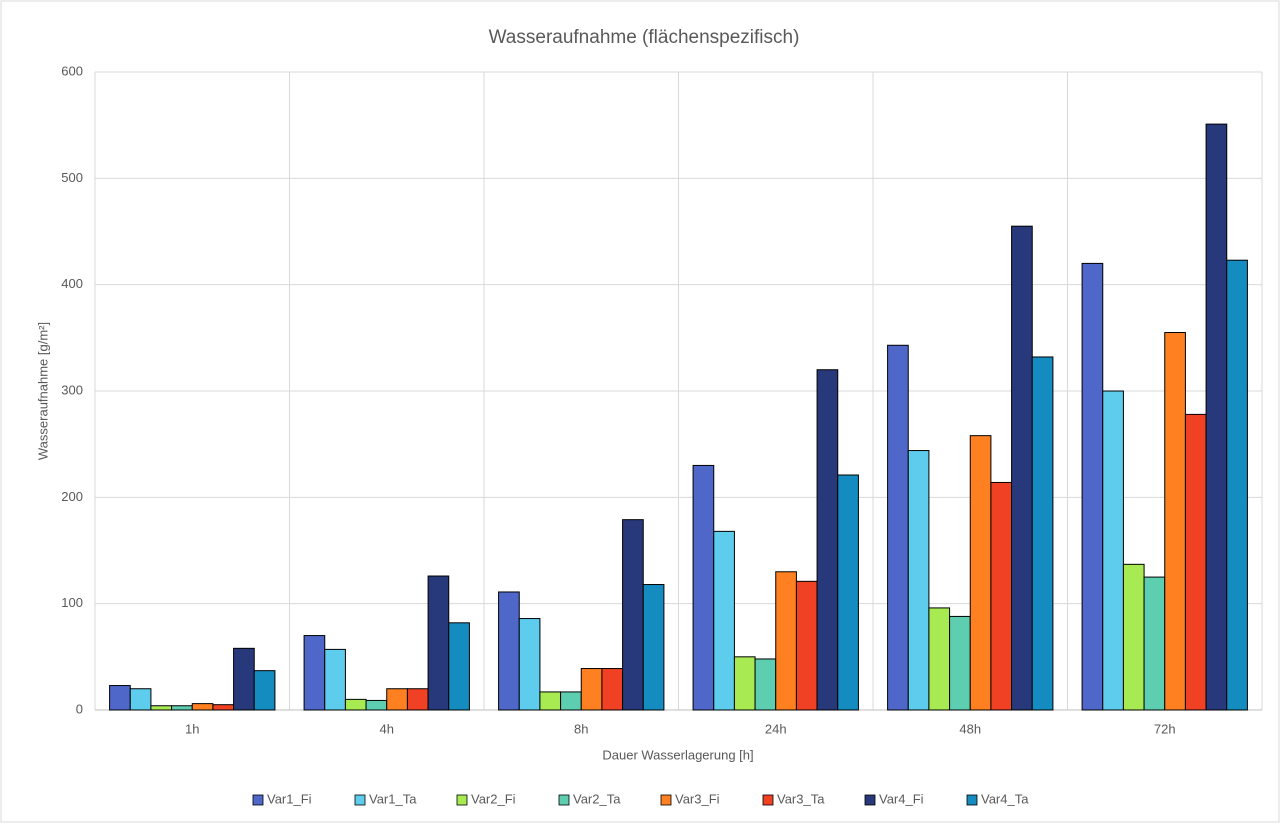 The width and height of the screenshot is (1281, 824). Describe the element at coordinates (644, 37) in the screenshot. I see `chart-title: Wasseraufnahme (flächenspezifisch)` at that location.